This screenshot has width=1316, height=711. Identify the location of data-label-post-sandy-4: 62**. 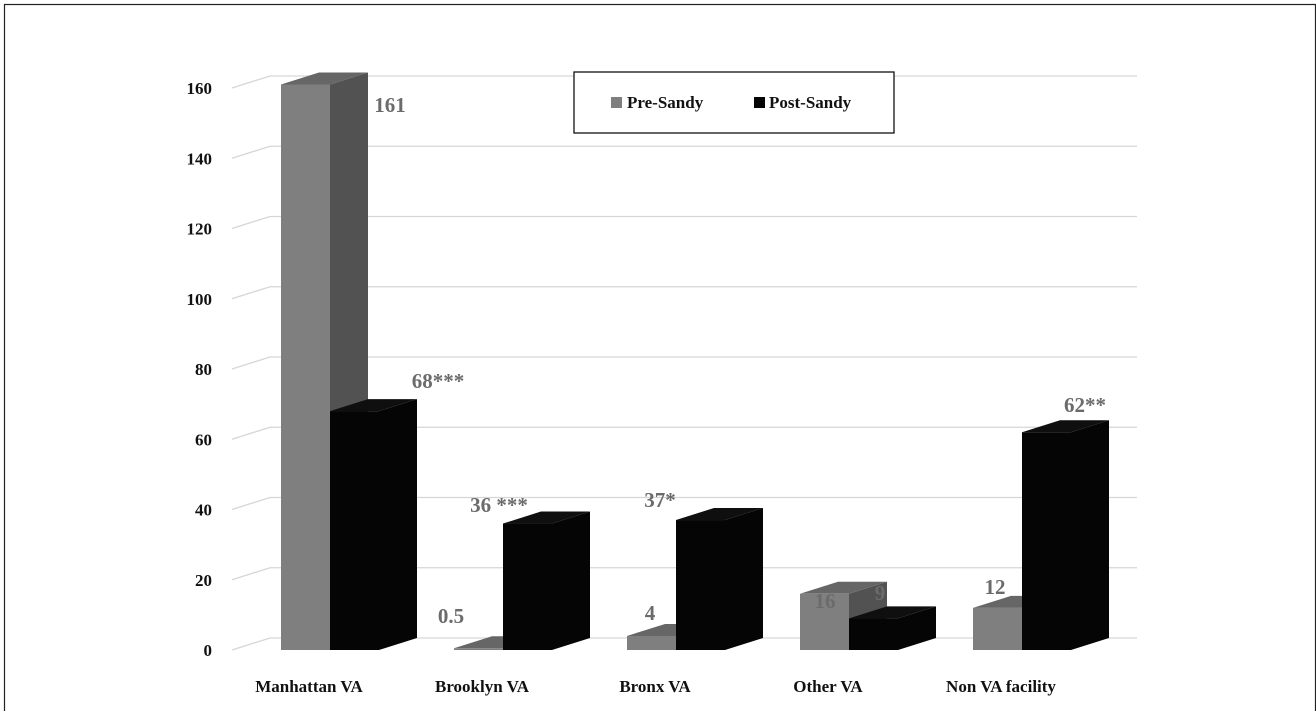
(1085, 405).